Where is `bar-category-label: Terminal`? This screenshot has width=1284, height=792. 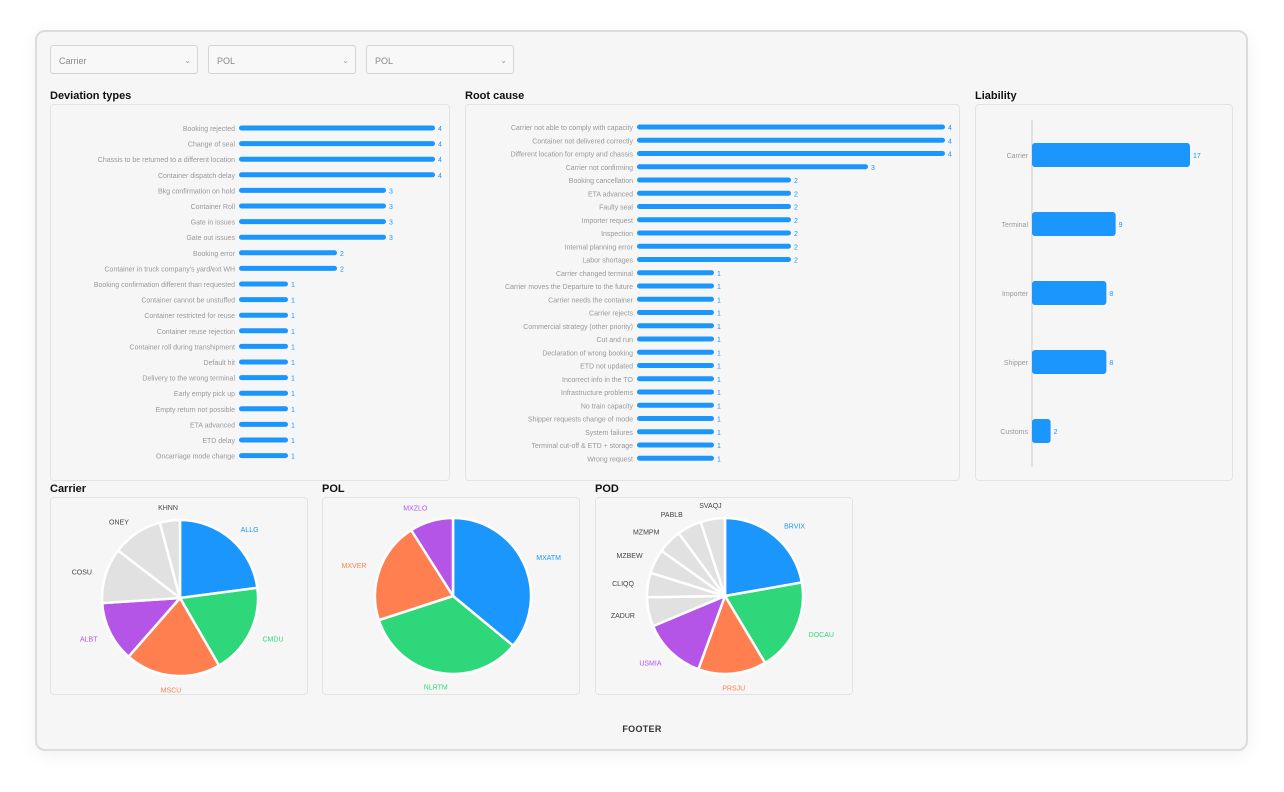
bar-category-label: Terminal is located at coordinates (1015, 225).